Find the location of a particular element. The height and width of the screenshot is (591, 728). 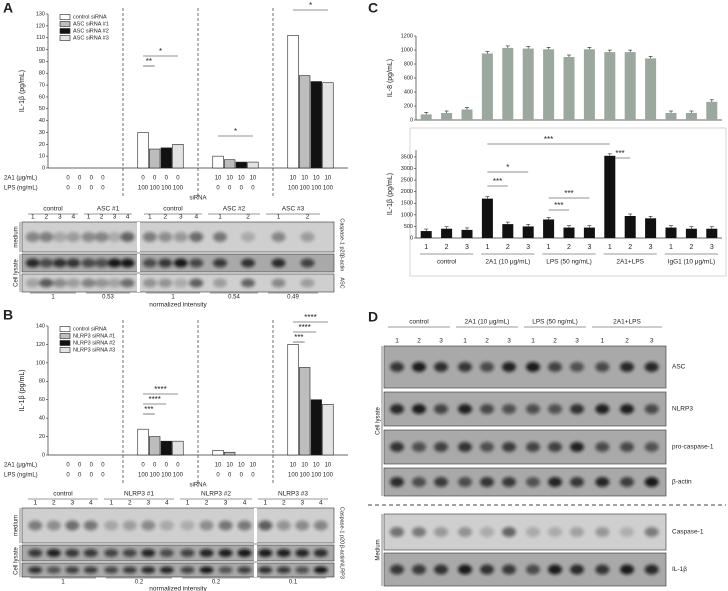

legend-swatch is located at coordinates (65, 329).